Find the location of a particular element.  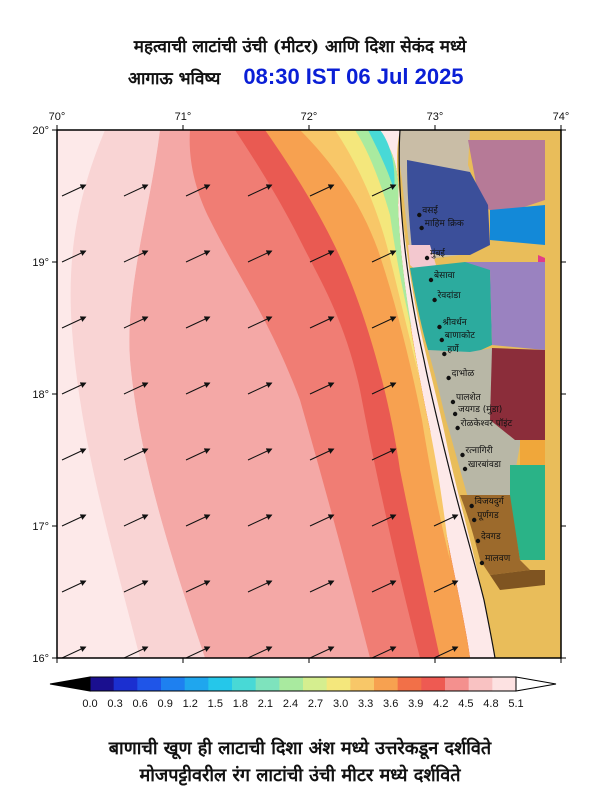

lat-tick-label: 16° is located at coordinates (40, 659).